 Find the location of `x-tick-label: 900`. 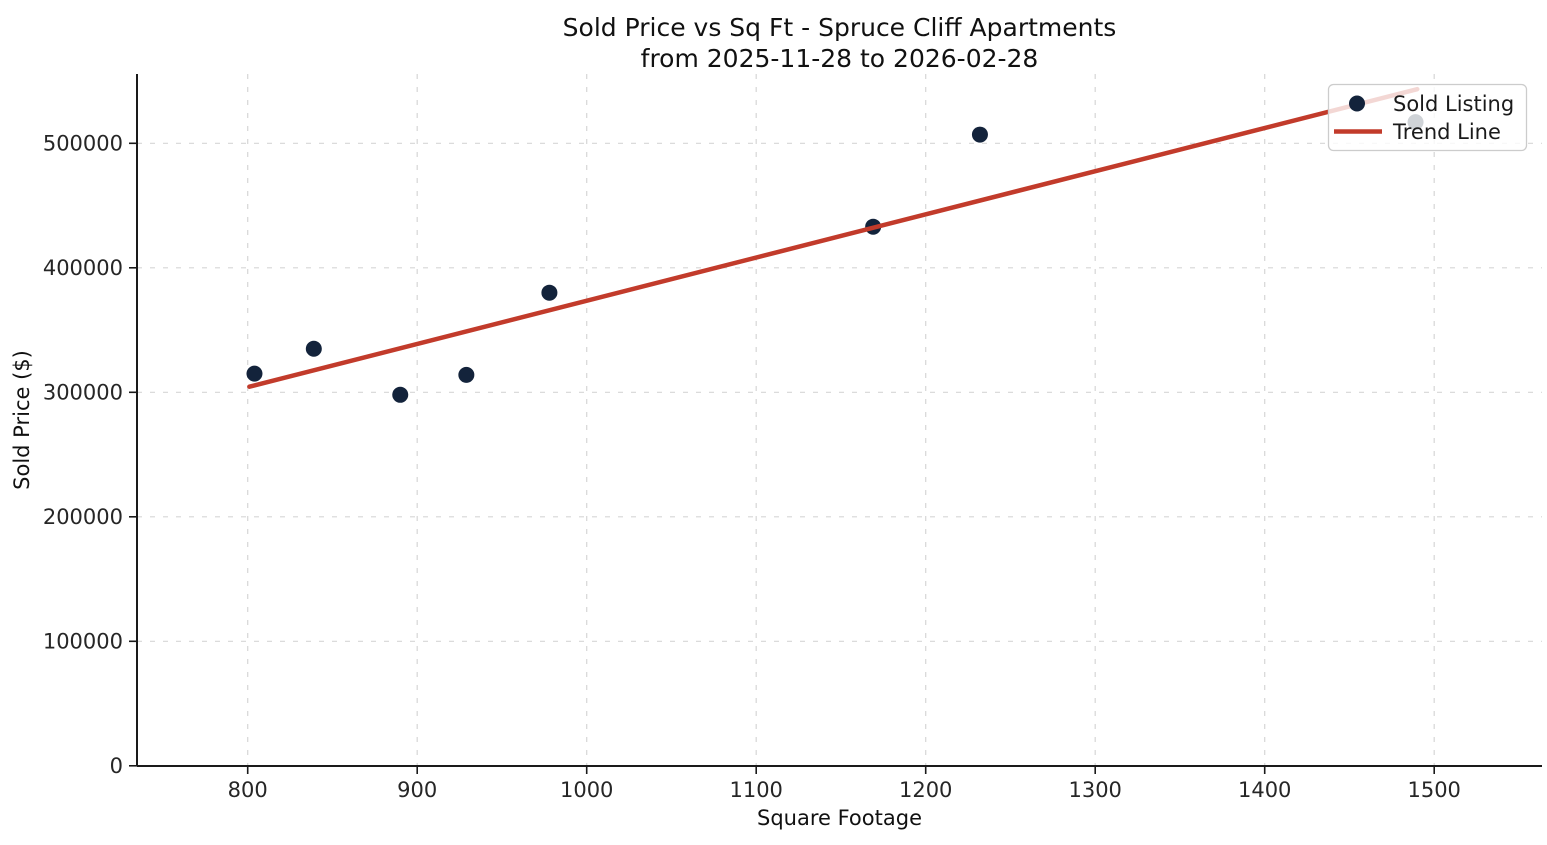

x-tick-label: 900 is located at coordinates (417, 790).